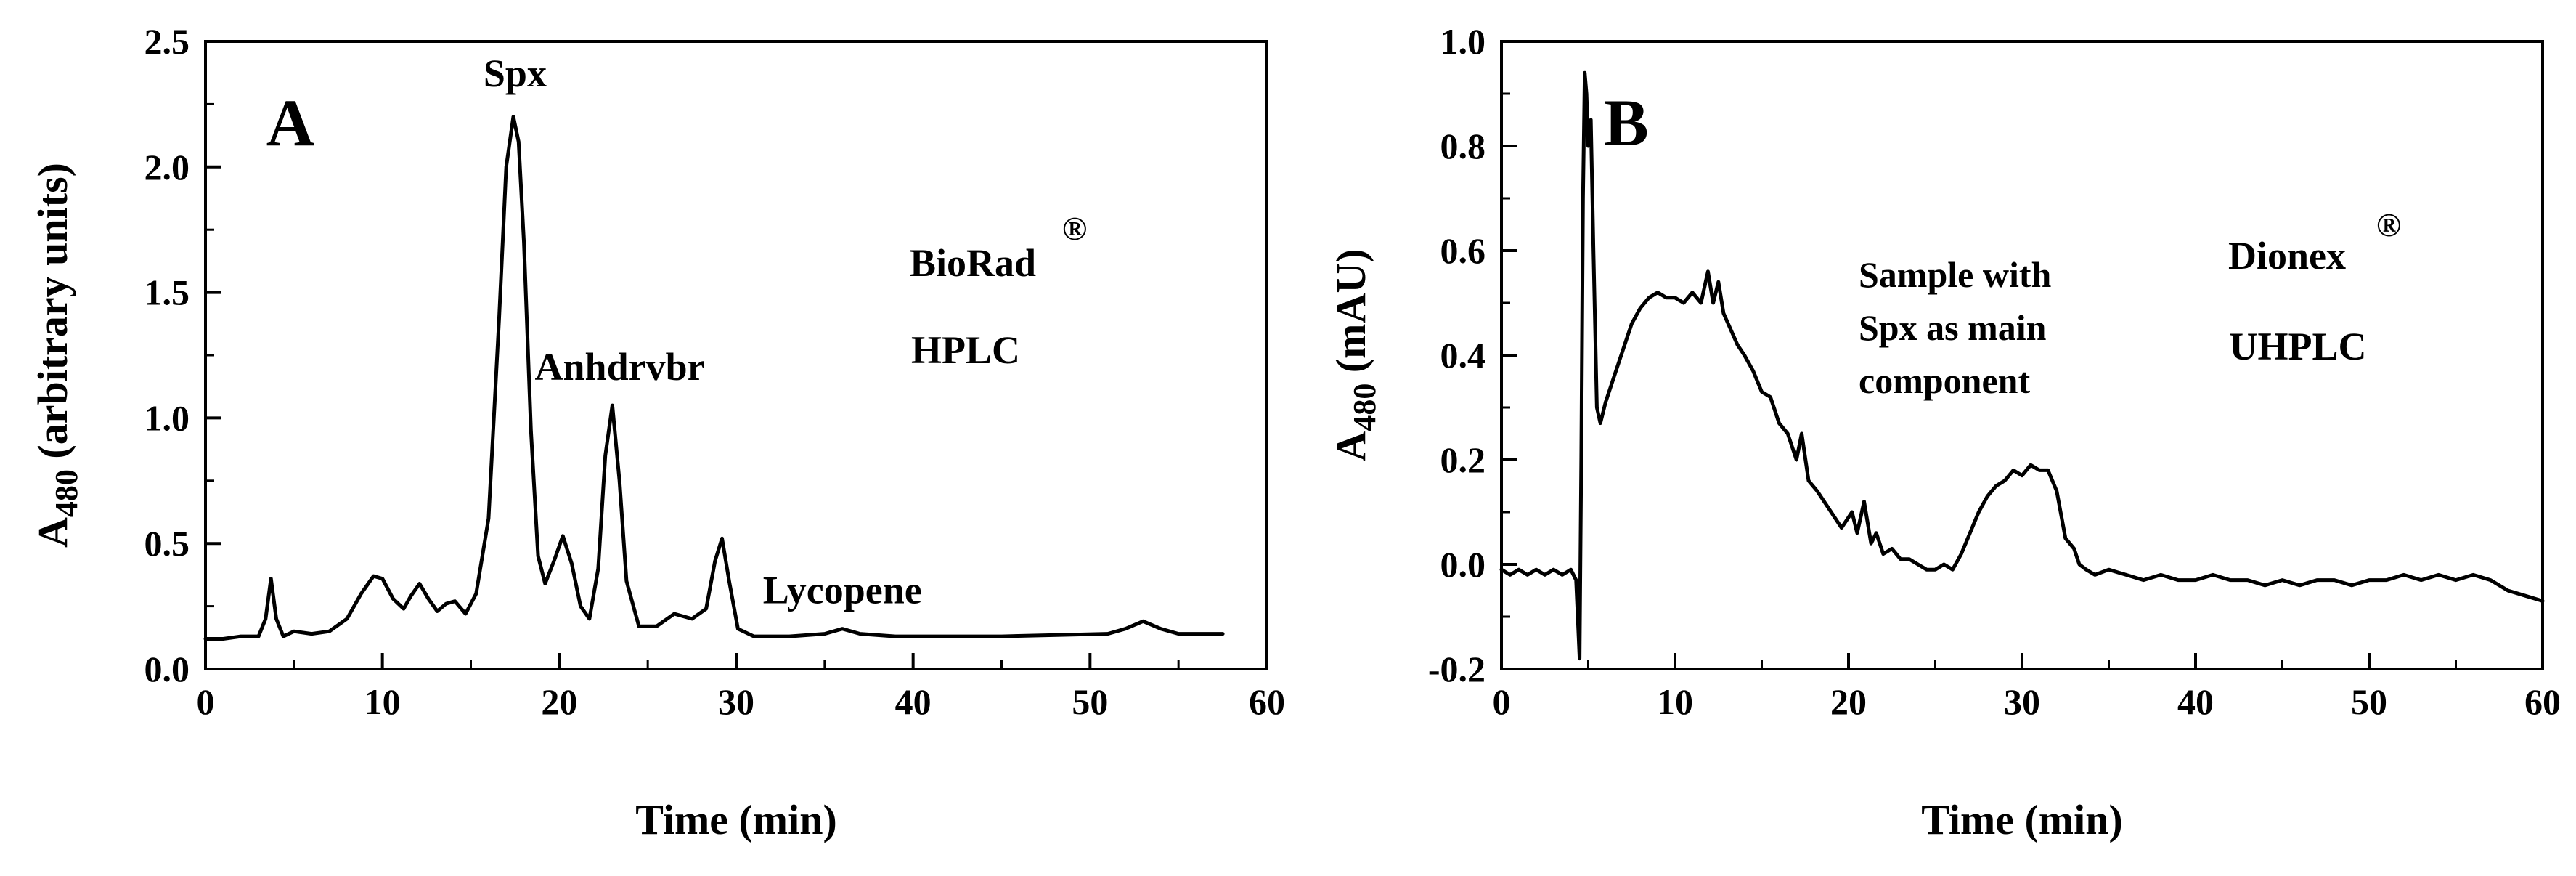  I want to click on panel-b-x-tick-label: 20, so click(1848, 701).